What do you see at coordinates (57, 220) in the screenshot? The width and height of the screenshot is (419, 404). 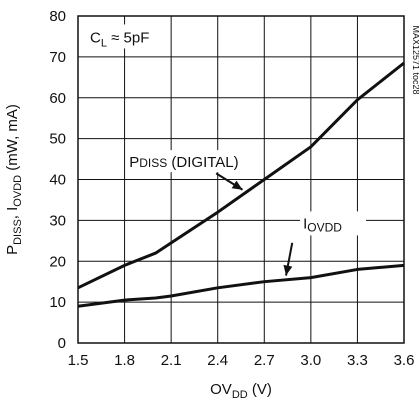 I see `y-tick-label: 30` at bounding box center [57, 220].